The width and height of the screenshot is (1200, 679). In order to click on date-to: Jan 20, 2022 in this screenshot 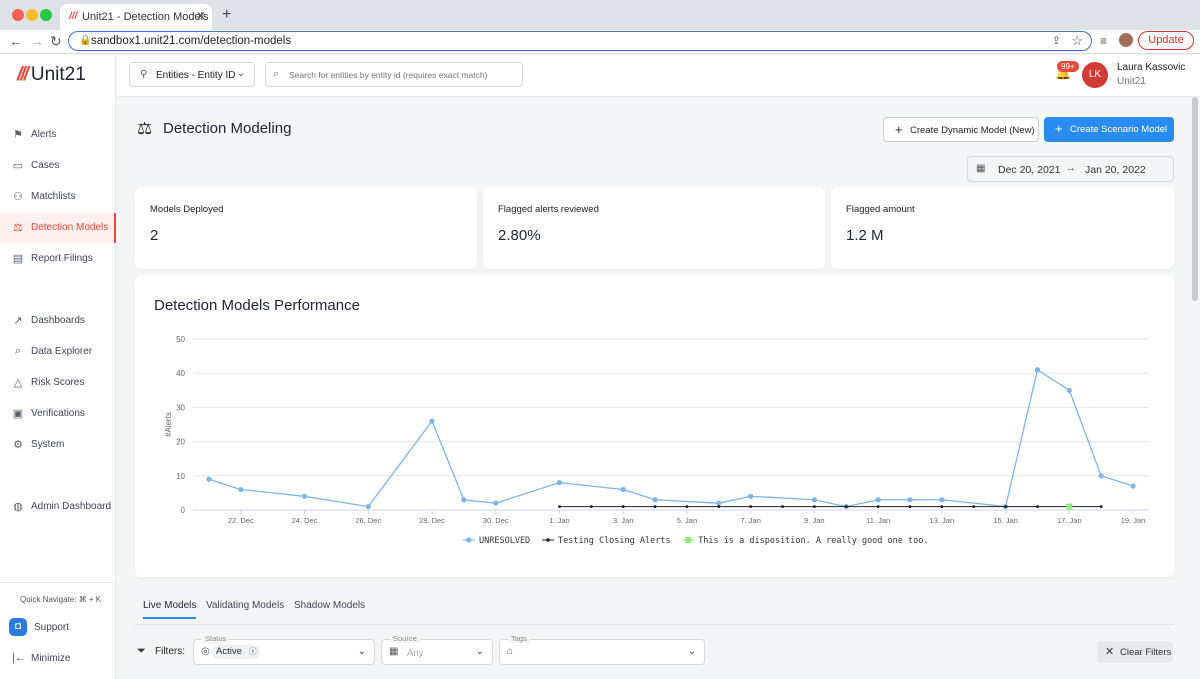, I will do `click(1115, 170)`.